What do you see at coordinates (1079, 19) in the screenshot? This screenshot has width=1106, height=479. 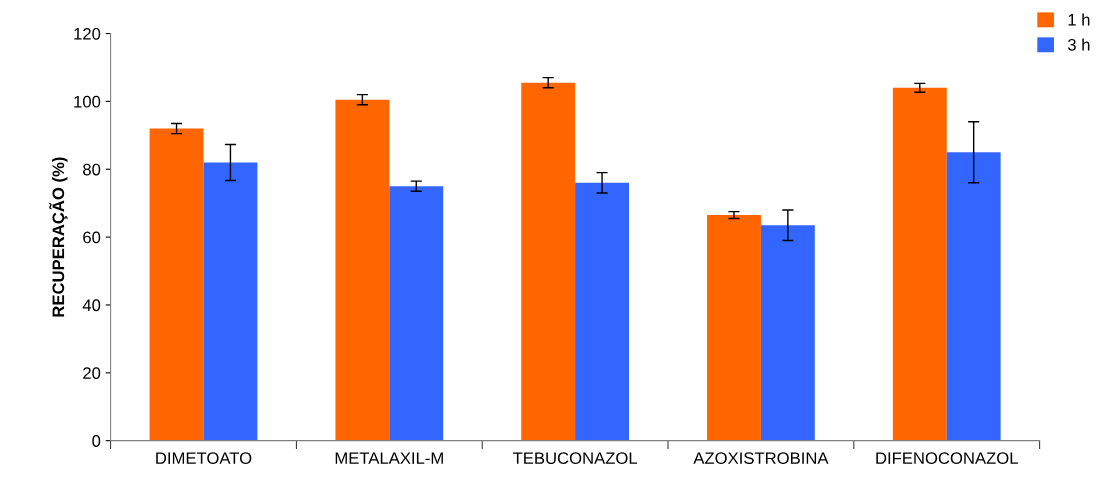 I see `legend-label: 1 h` at bounding box center [1079, 19].